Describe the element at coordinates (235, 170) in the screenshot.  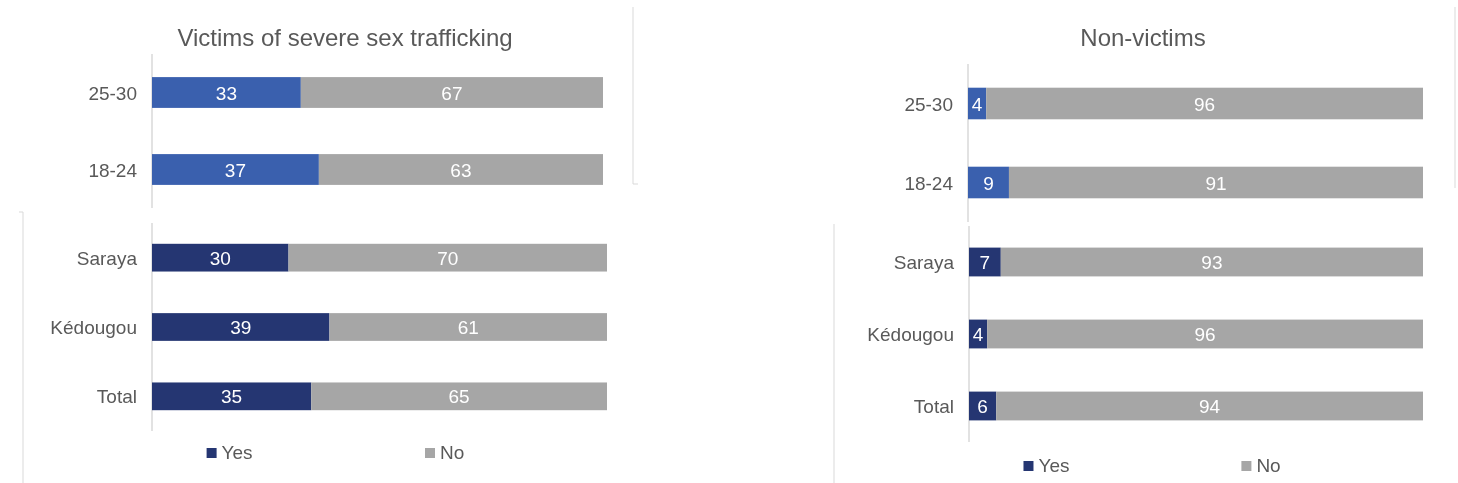
I see `data-label: 37` at that location.